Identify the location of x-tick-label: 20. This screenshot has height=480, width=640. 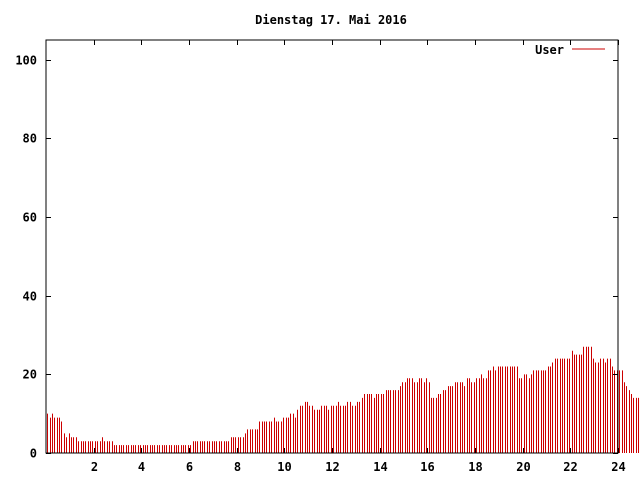
(523, 467).